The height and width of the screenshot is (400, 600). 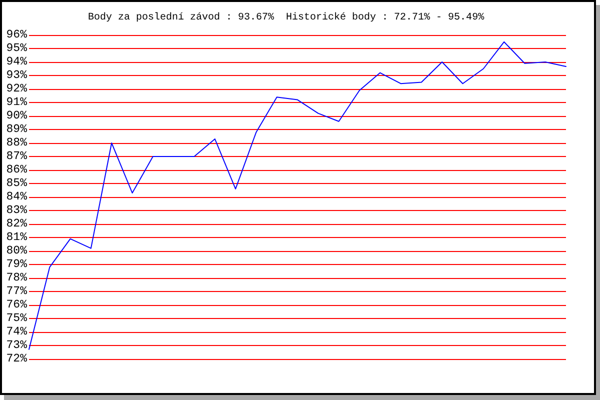 What do you see at coordinates (17, 318) in the screenshot?
I see `y-tick-label: 75%` at bounding box center [17, 318].